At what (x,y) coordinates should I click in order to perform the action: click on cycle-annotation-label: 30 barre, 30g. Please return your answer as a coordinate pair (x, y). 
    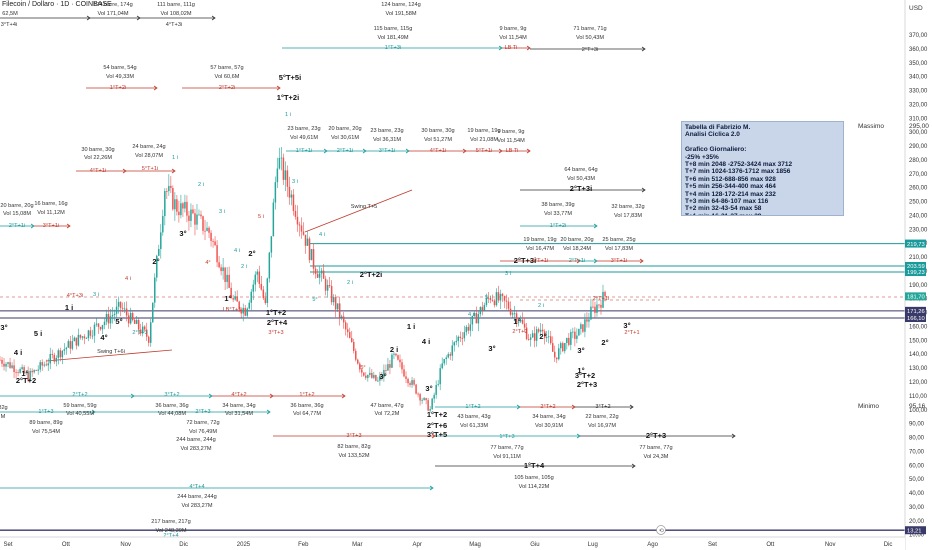
    Looking at the image, I should click on (437, 131).